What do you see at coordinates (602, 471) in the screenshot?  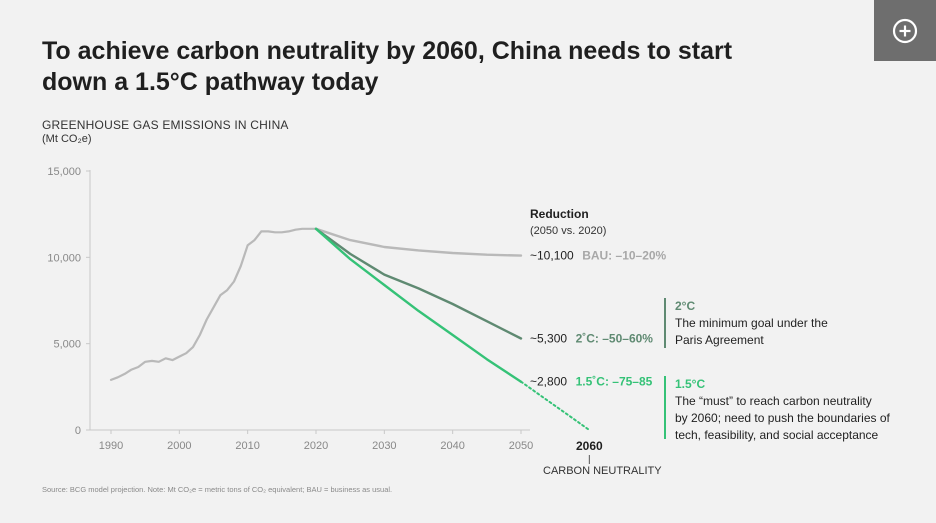 I see `neutrality-label: CARBON NEUTRALITY` at bounding box center [602, 471].